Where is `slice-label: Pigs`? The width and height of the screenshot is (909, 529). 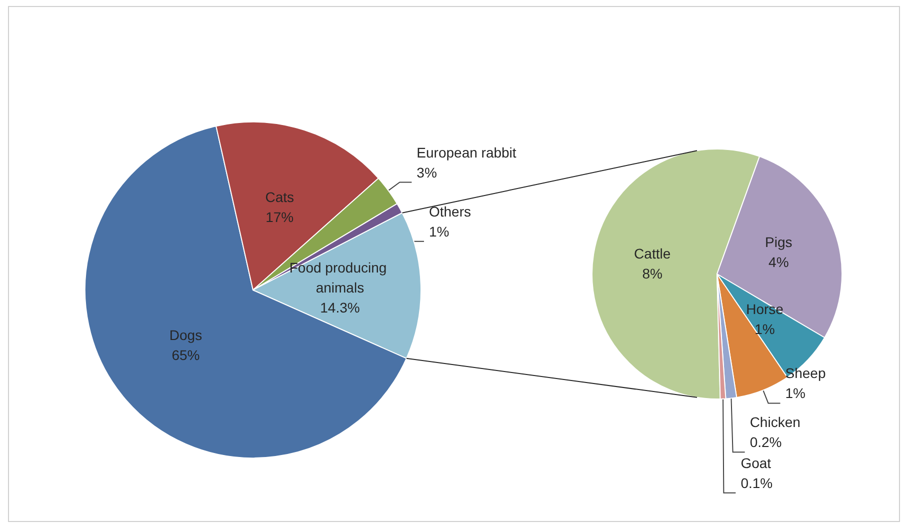 slice-label: Pigs is located at coordinates (778, 242).